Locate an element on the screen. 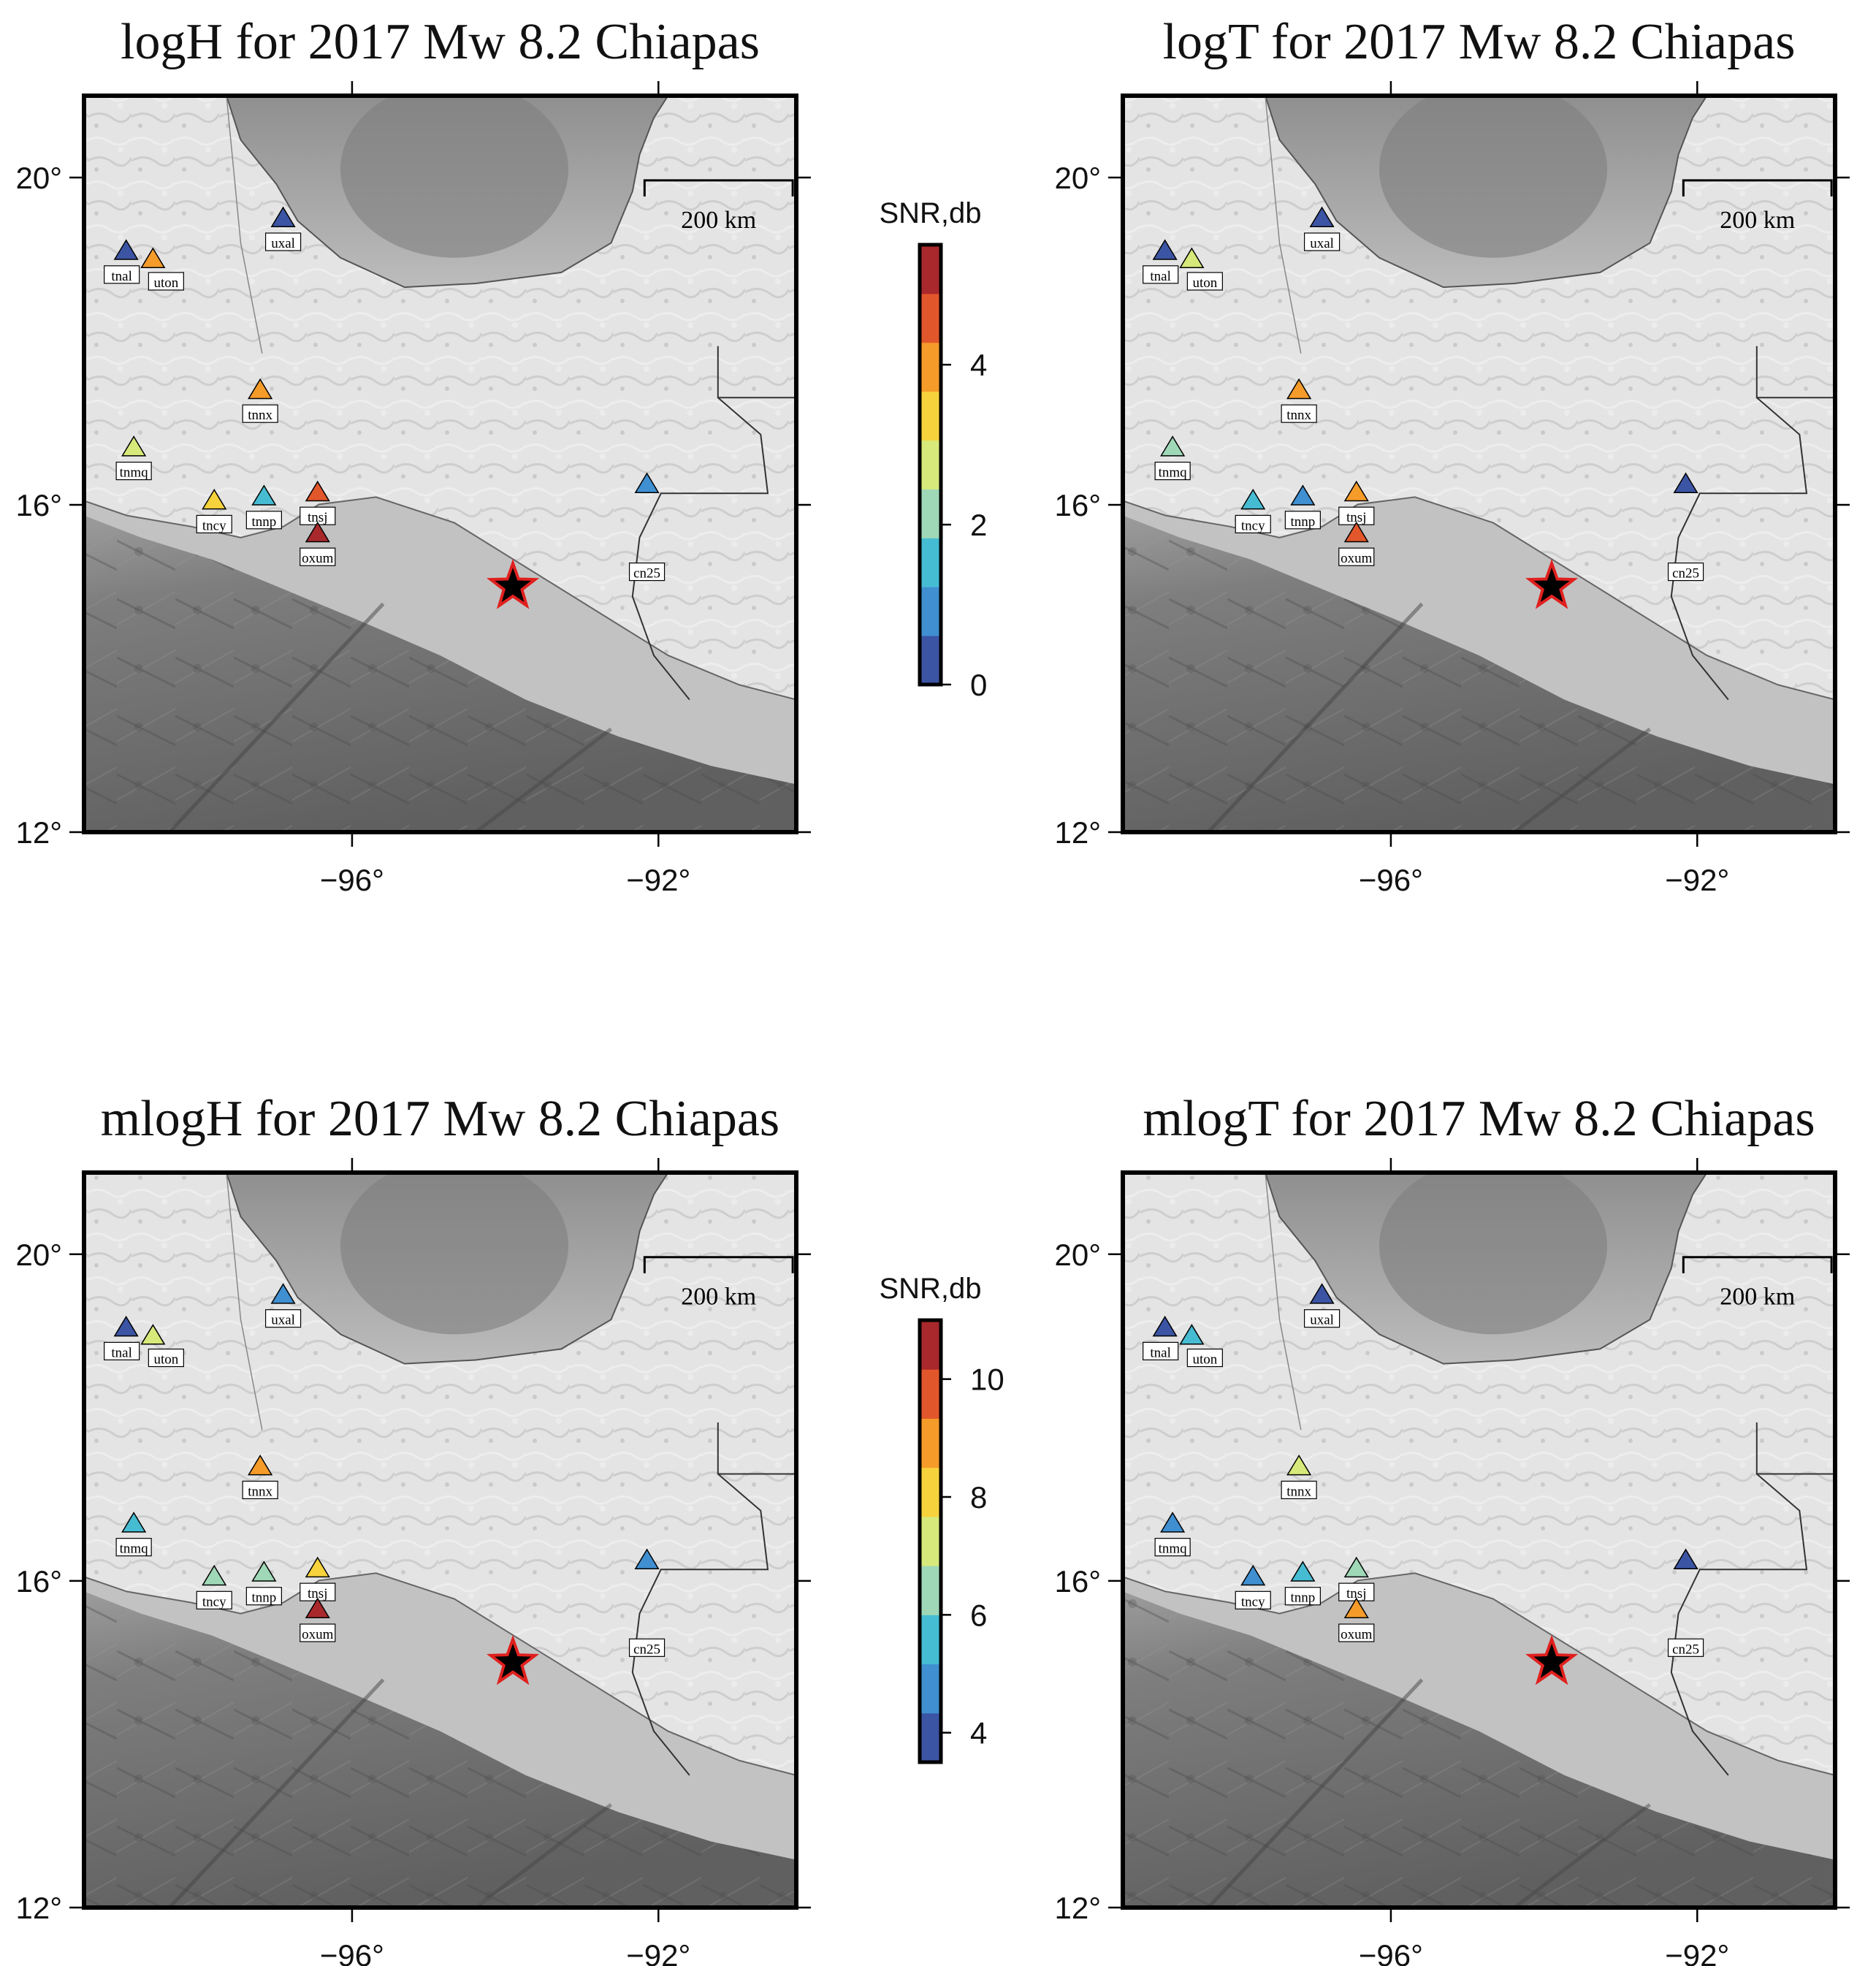 The width and height of the screenshot is (1876, 1966). colorbar-cb2: SNR,db 4 6 8 10 is located at coordinates (941, 1518).